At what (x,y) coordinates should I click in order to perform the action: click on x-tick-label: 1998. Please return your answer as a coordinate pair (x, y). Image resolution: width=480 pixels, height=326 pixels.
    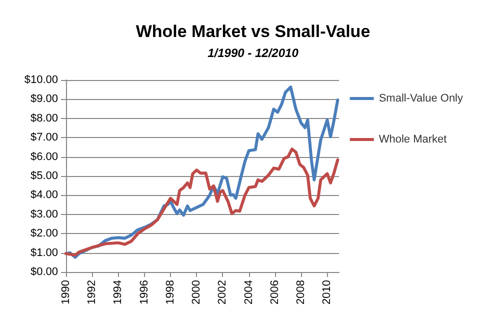
    Looking at the image, I should click on (170, 292).